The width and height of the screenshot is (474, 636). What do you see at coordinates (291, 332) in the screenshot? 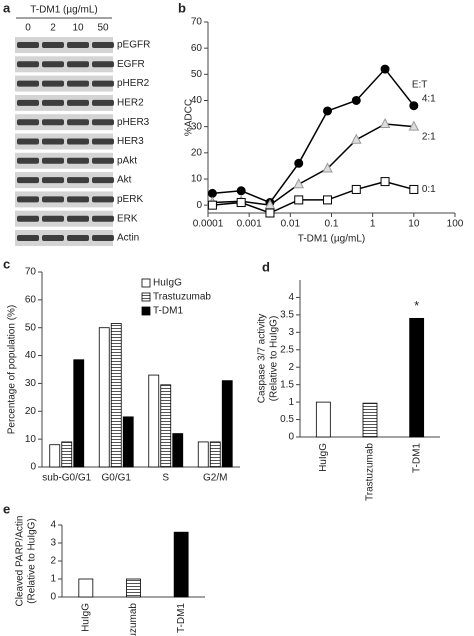
I see `y-tick-label: 3` at bounding box center [291, 332].